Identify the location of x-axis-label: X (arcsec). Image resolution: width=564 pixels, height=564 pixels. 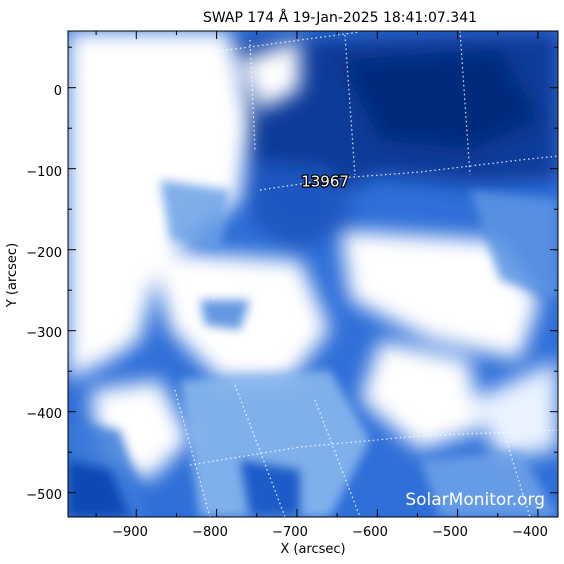
(312, 549).